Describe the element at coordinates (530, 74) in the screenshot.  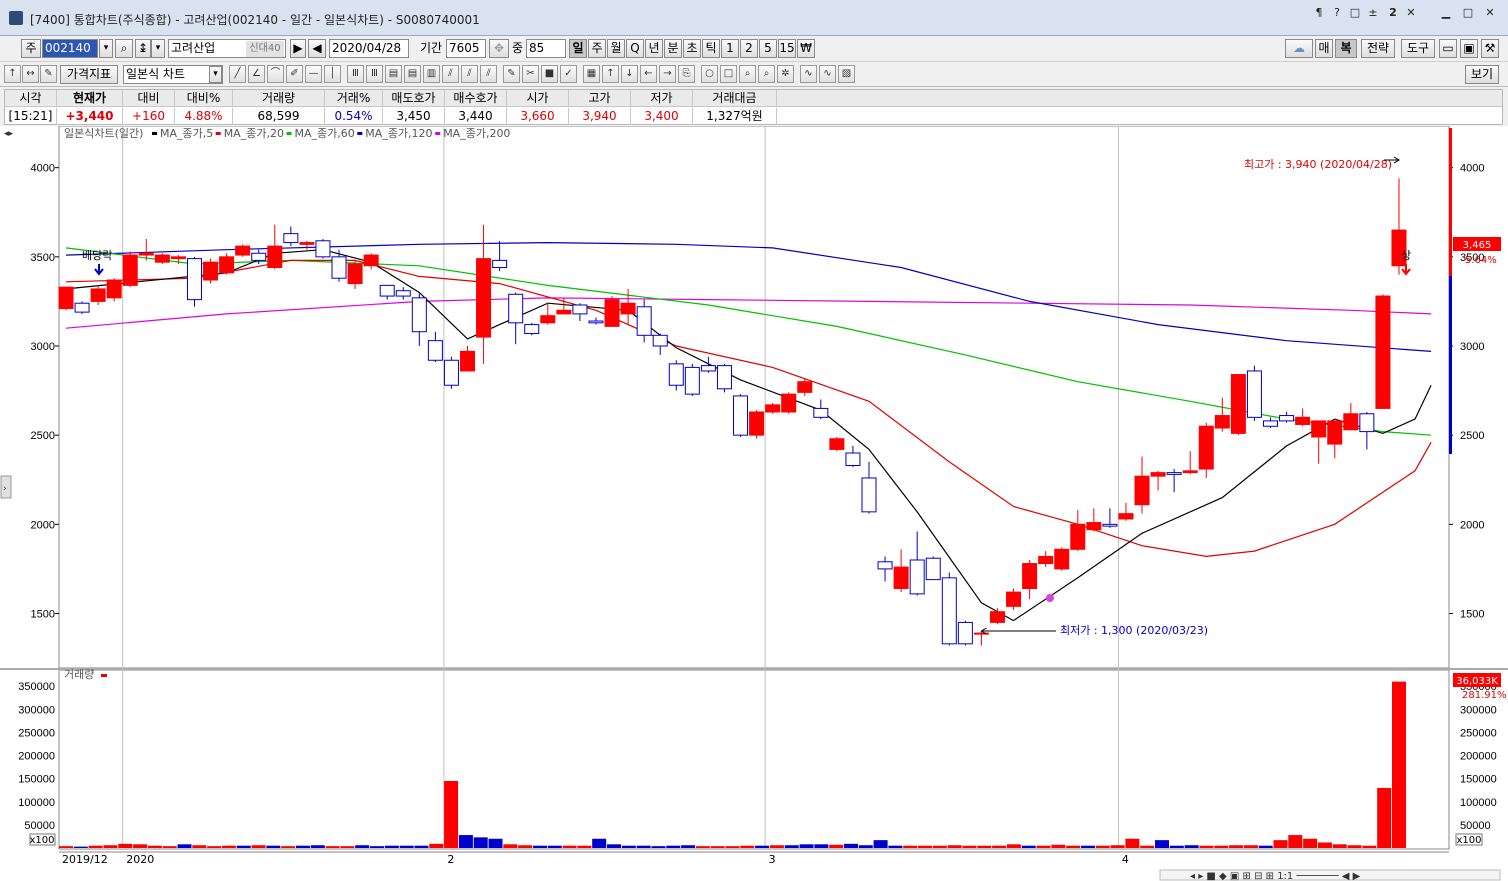
I see `cut-icon: ✂` at that location.